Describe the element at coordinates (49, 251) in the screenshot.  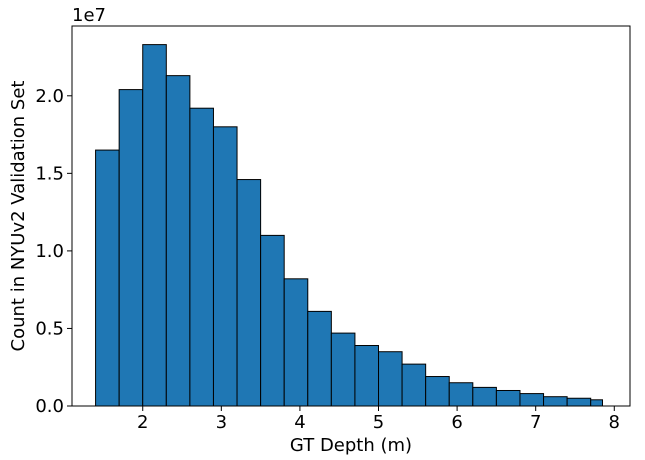
I see `y-tick-label: 1.0` at that location.